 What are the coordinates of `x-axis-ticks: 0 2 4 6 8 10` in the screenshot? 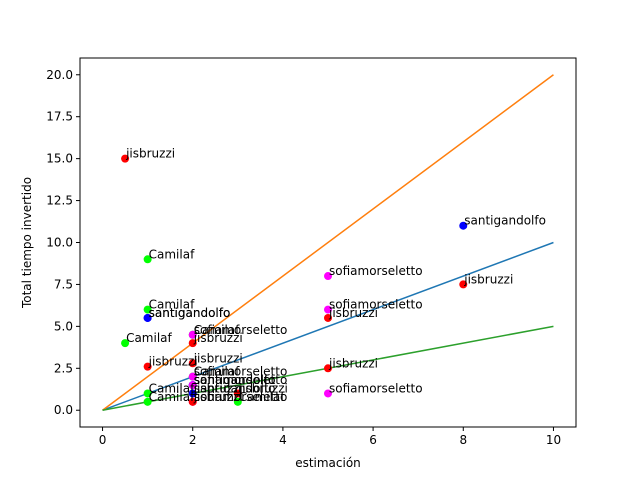 It's located at (330, 437).